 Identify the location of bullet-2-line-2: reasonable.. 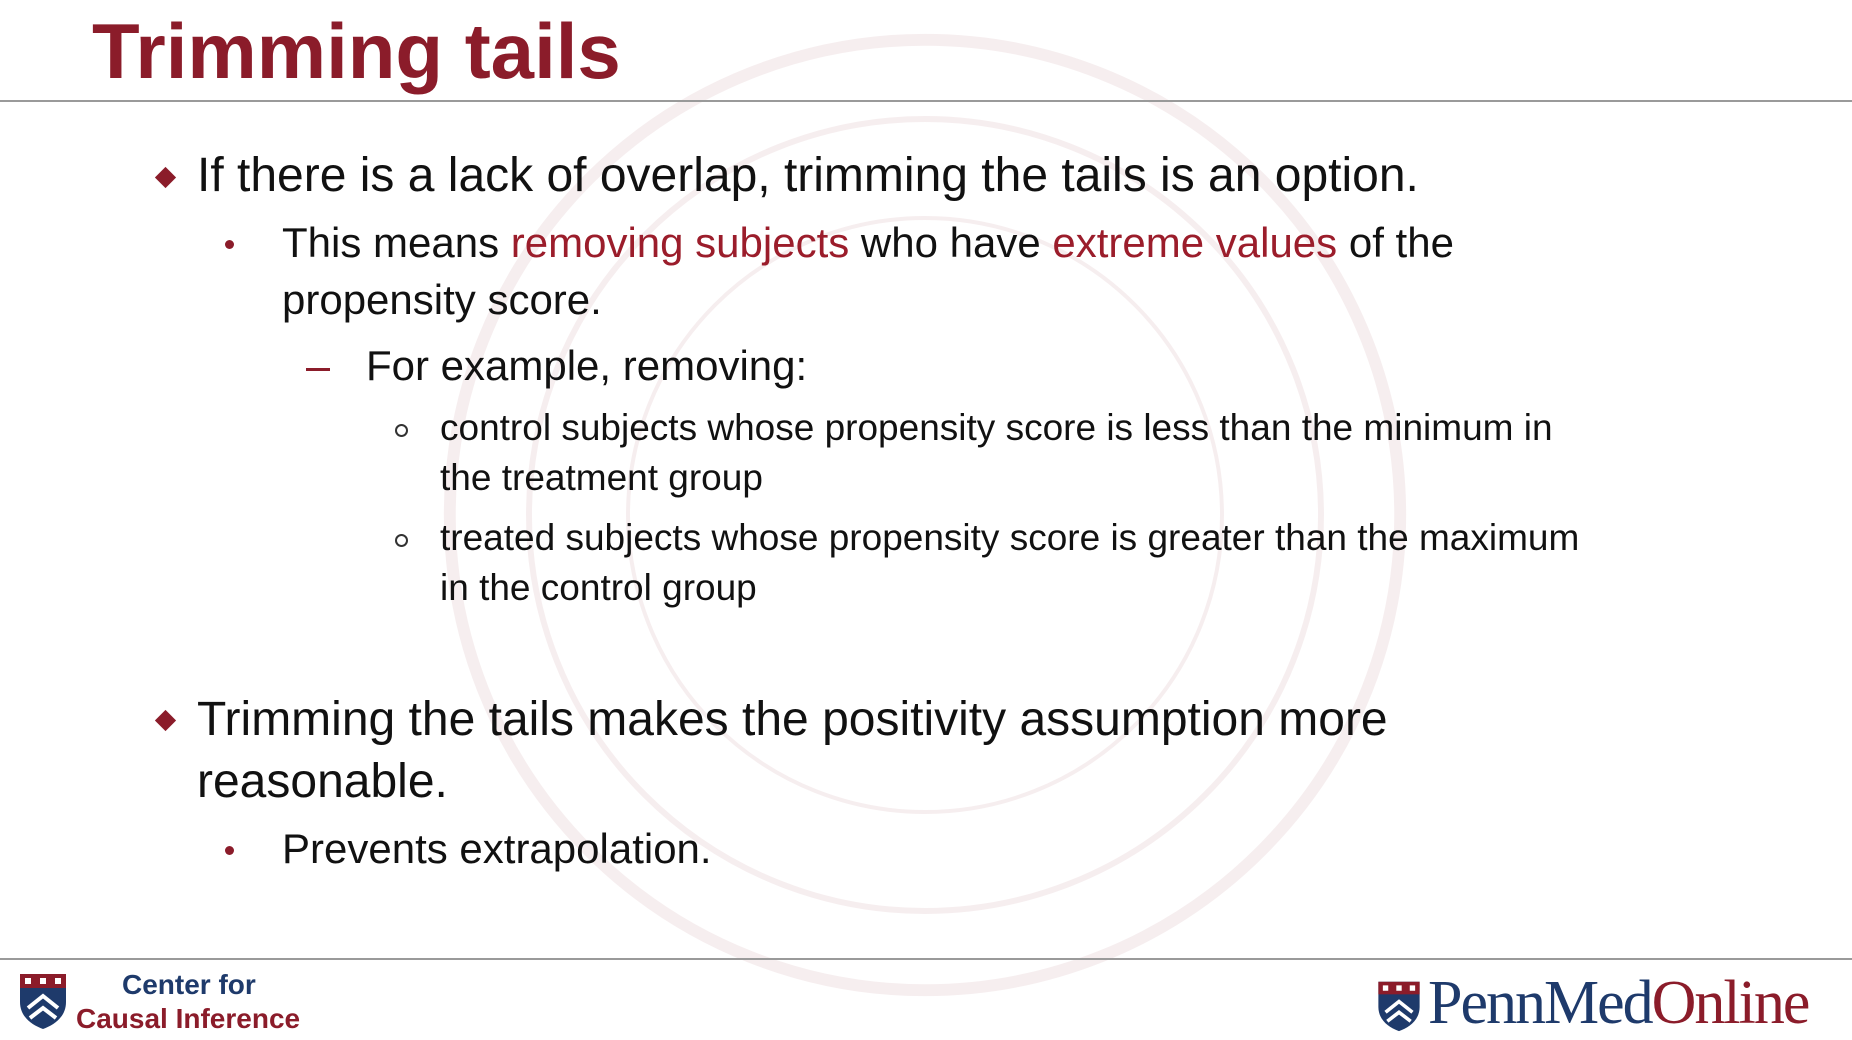
(322, 781).